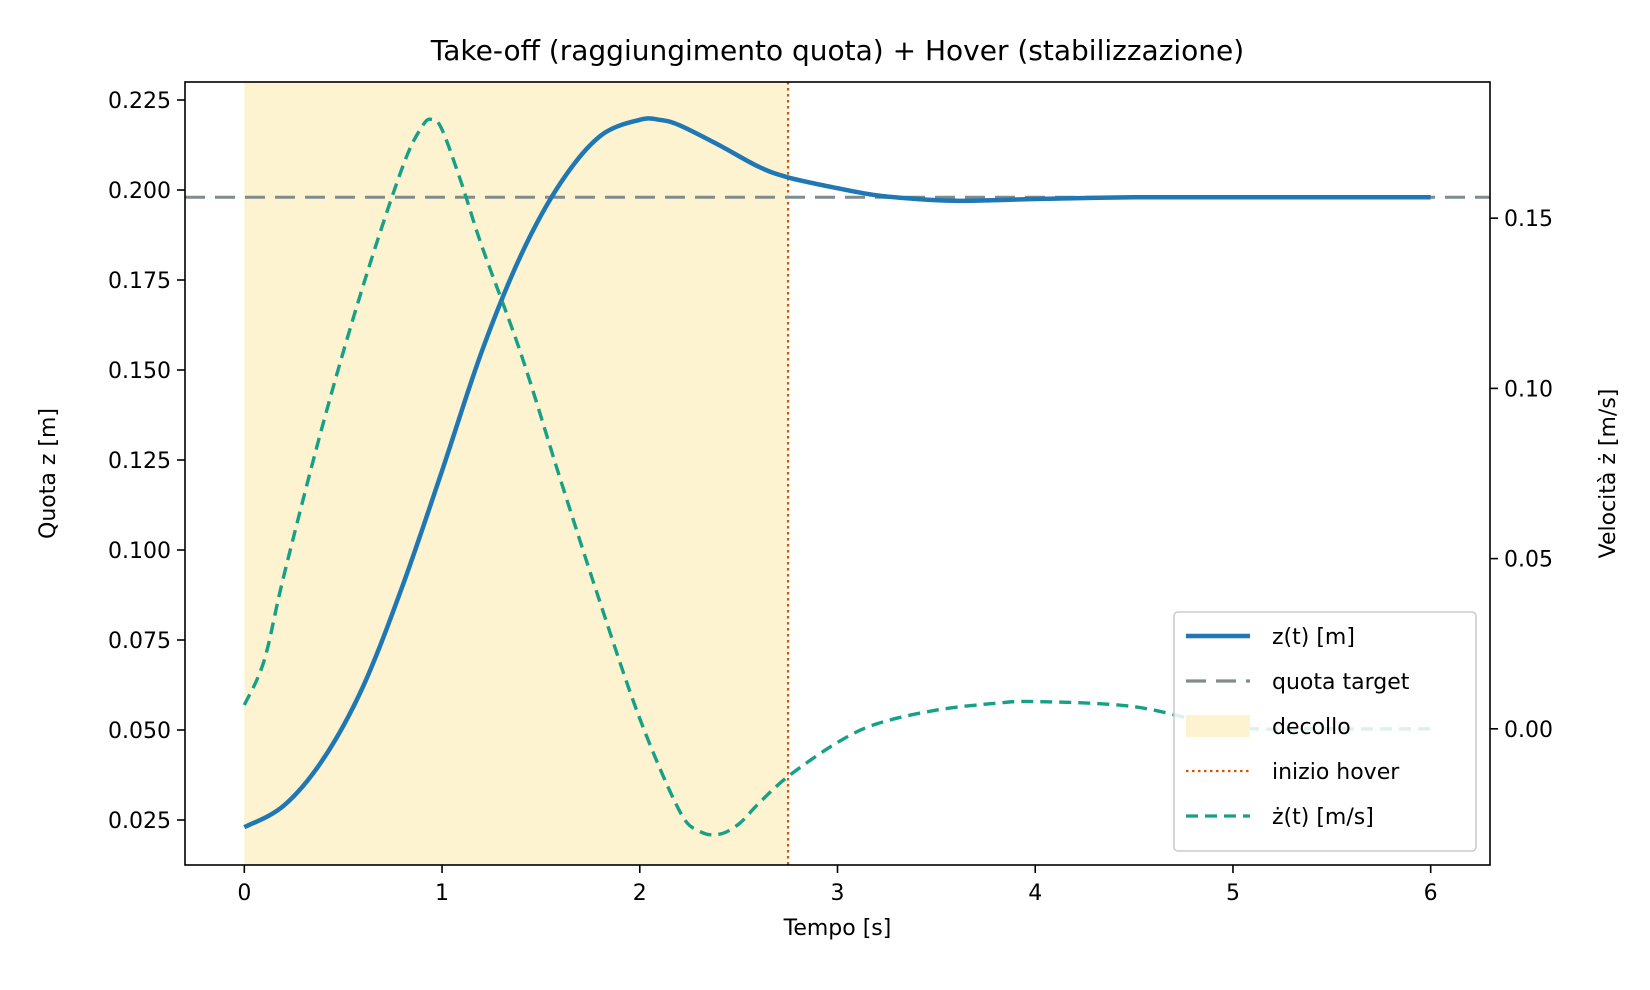  Describe the element at coordinates (640, 893) in the screenshot. I see `x-tick-label: 2` at that location.